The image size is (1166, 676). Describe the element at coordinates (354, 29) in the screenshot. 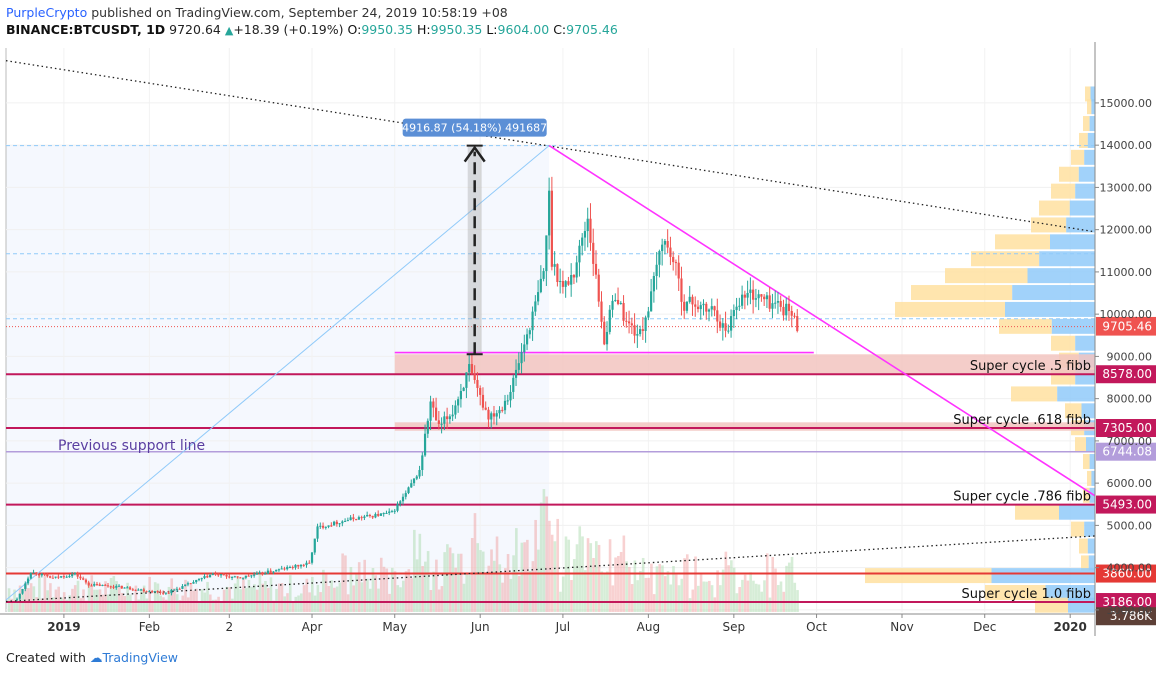

I see `open-label: O:` at that location.